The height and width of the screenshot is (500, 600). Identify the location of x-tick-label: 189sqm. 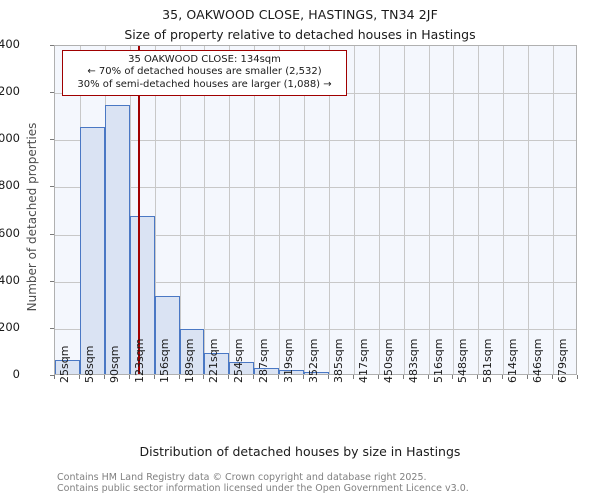
(189, 360).